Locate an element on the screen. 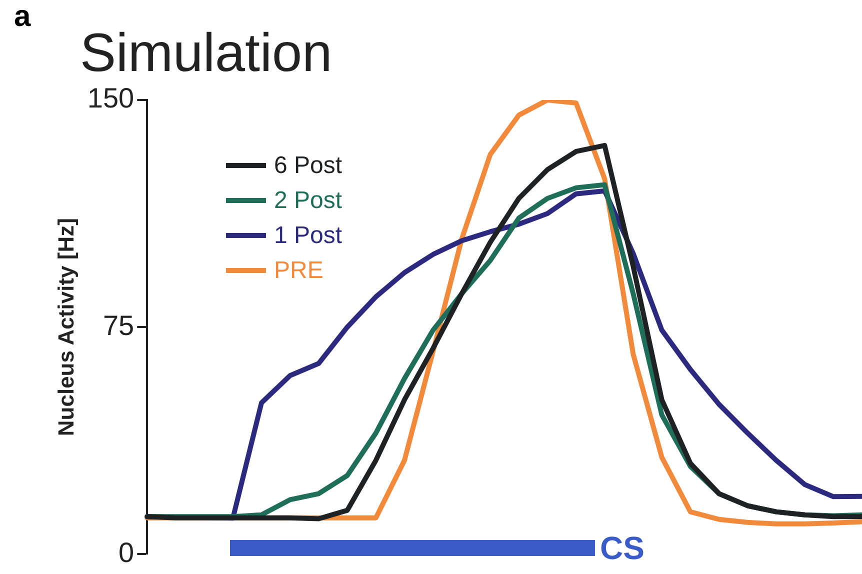 This screenshot has width=862, height=574. legend-label: 2 Post is located at coordinates (308, 200).